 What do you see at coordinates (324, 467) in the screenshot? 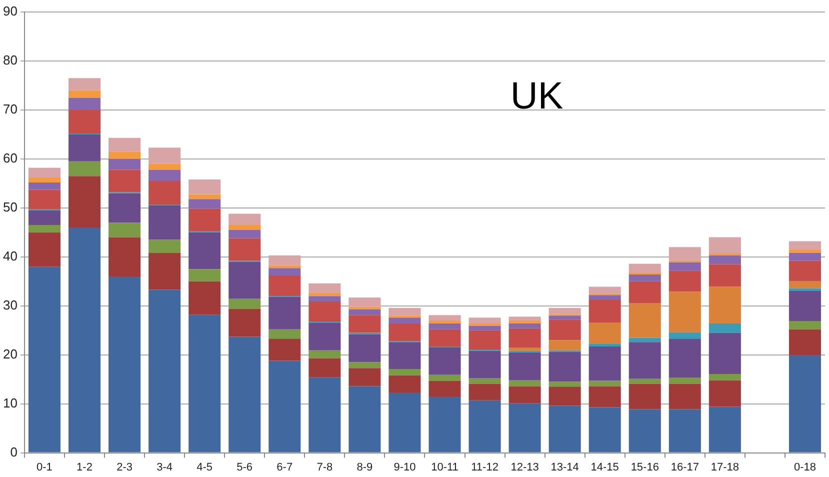
I see `x-tick-label: 7-8` at bounding box center [324, 467].